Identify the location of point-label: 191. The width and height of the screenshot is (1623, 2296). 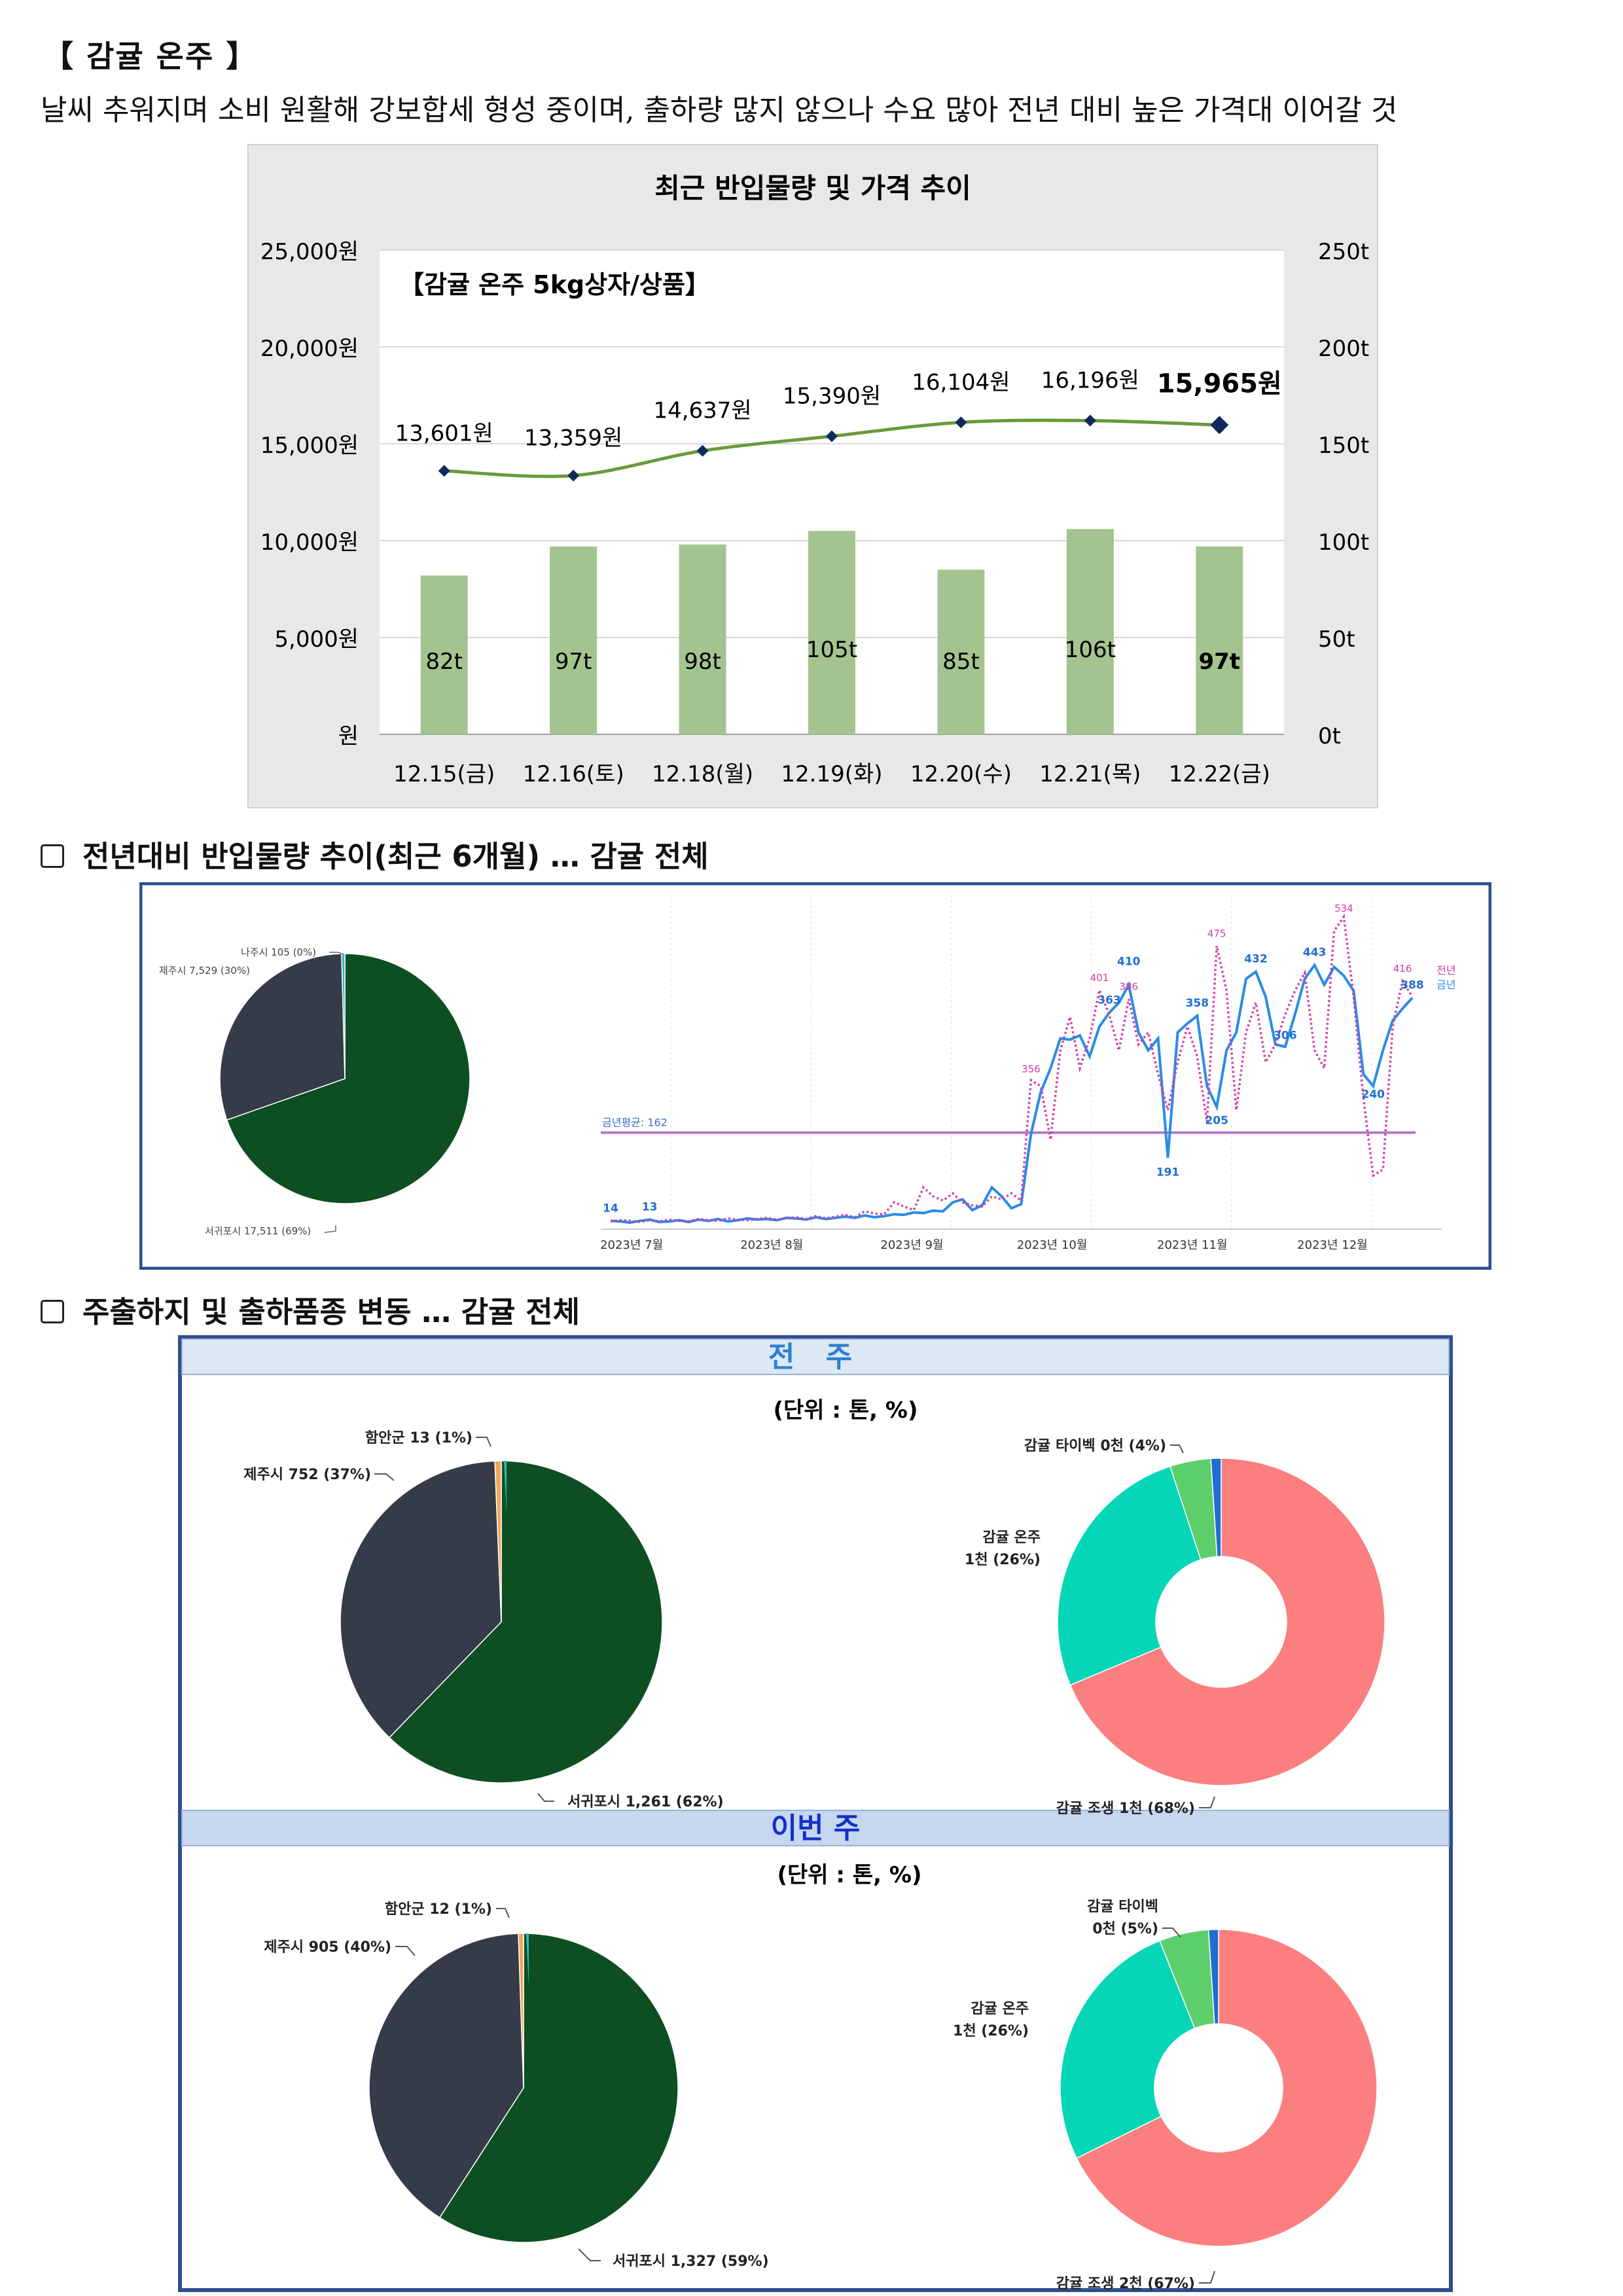
(1168, 1172).